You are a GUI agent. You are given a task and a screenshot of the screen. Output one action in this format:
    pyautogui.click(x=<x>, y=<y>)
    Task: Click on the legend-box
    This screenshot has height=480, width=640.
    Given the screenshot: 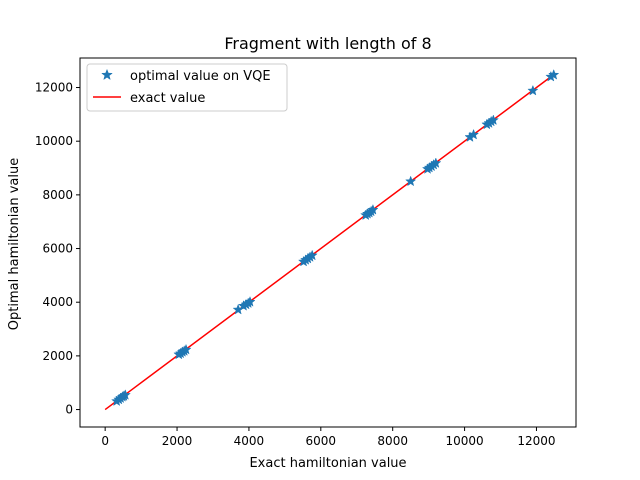 What is the action you would take?
    pyautogui.click(x=187, y=87)
    